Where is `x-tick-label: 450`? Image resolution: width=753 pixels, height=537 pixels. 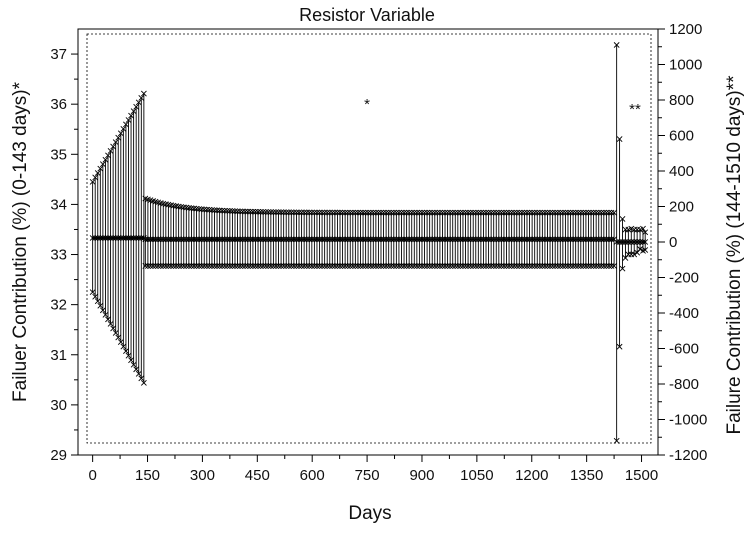 x-tick-label: 450 is located at coordinates (257, 475).